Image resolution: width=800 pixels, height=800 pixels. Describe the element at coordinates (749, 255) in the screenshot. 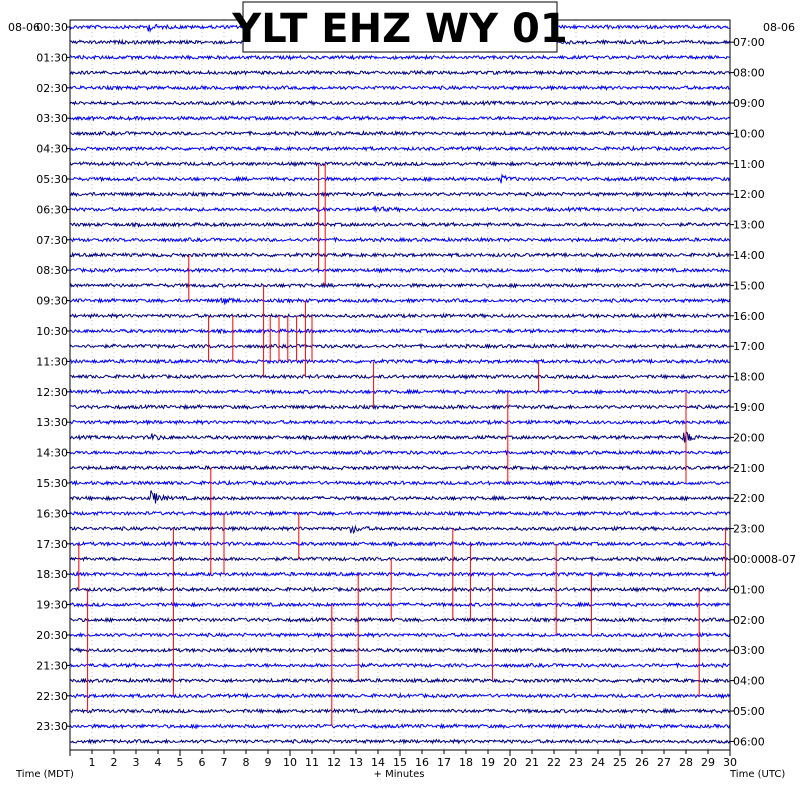

I see `right-time-label: 14:00` at that location.